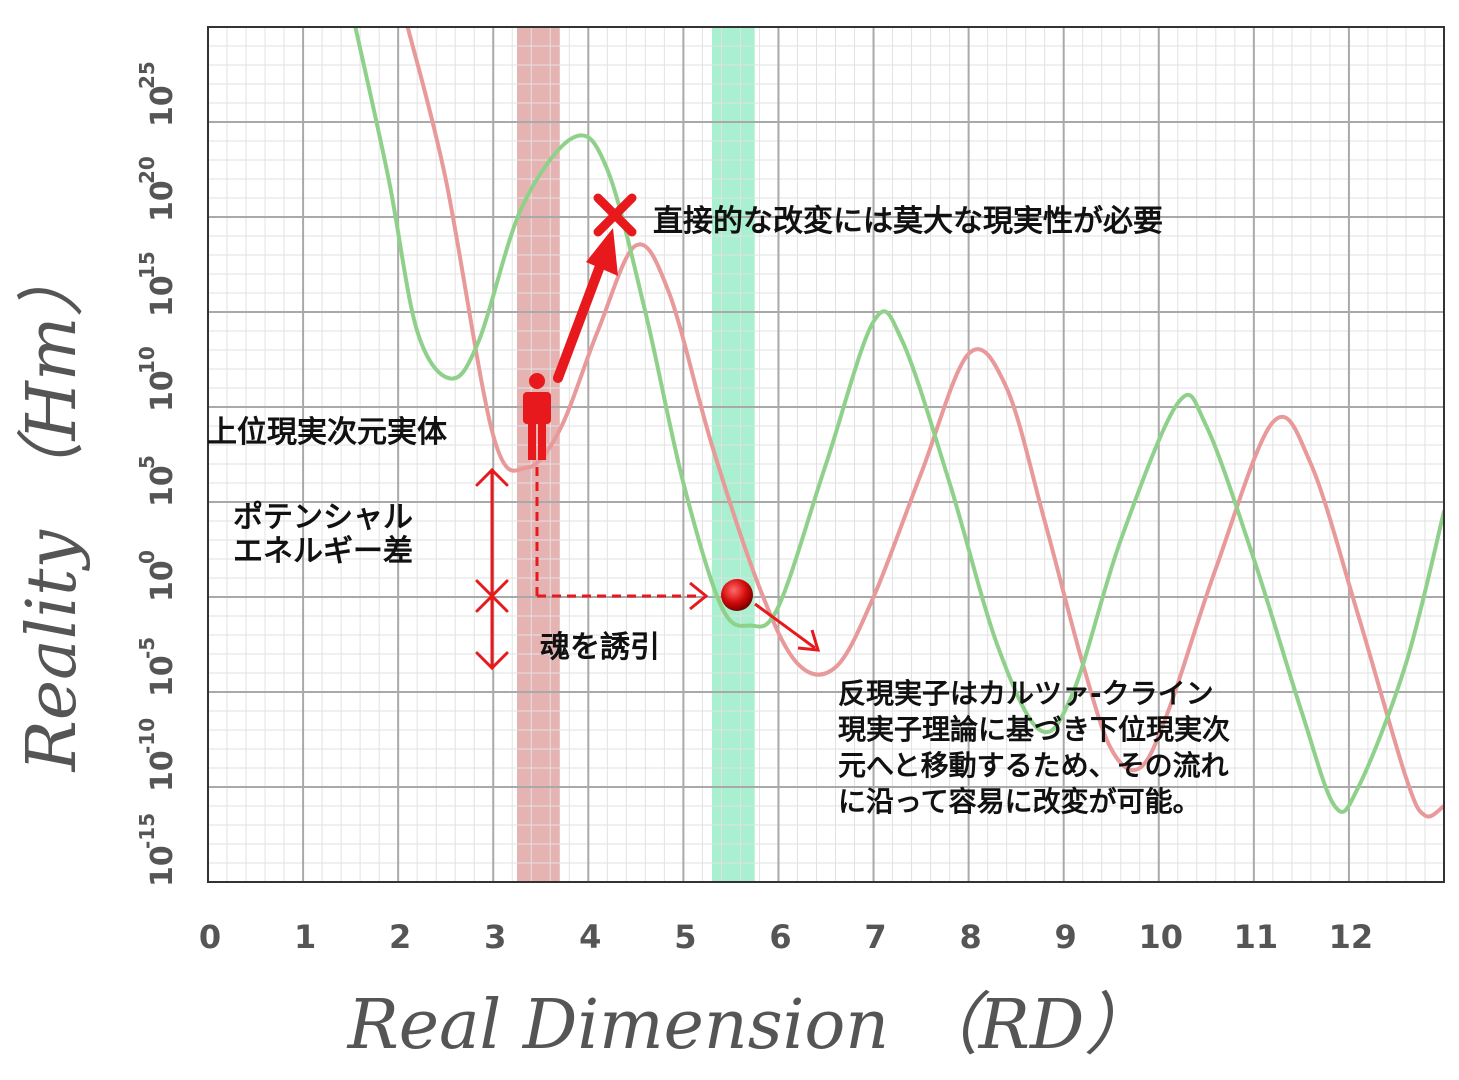 Image resolution: width=1459 pixels, height=1080 pixels. What do you see at coordinates (1256, 937) in the screenshot?
I see `x-tick-label: 11` at bounding box center [1256, 937].